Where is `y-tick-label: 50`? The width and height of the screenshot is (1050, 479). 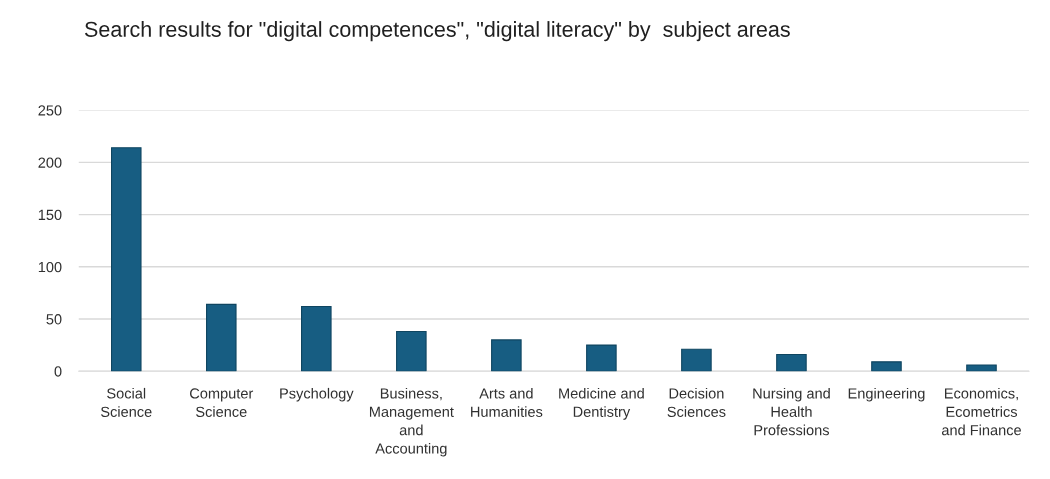
y-tick-label: 50 is located at coordinates (54, 319).